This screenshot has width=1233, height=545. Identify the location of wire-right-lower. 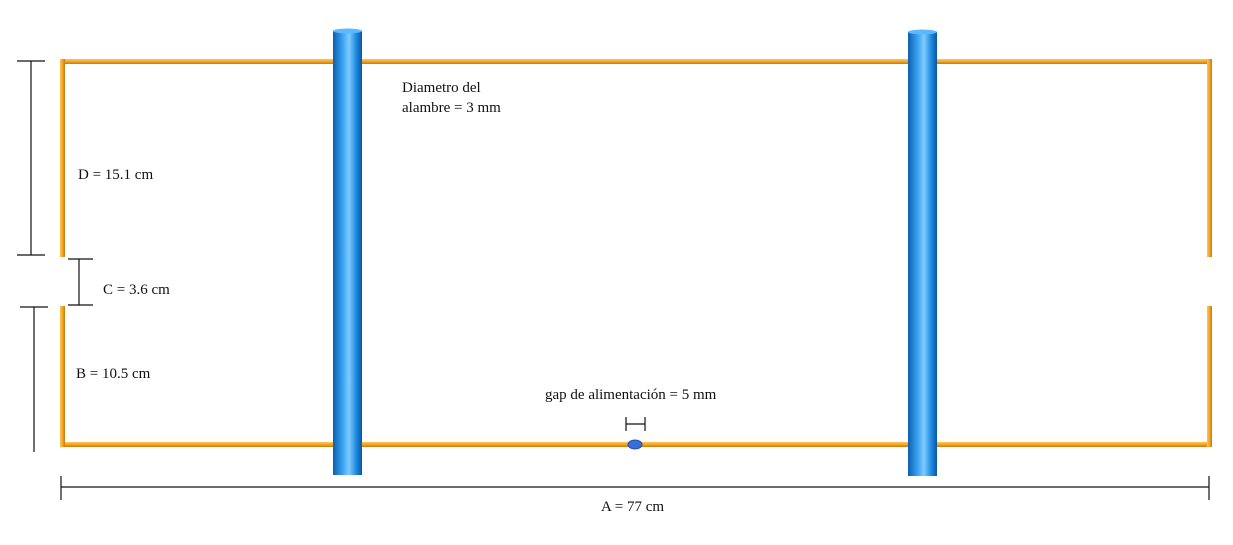
(1209, 376).